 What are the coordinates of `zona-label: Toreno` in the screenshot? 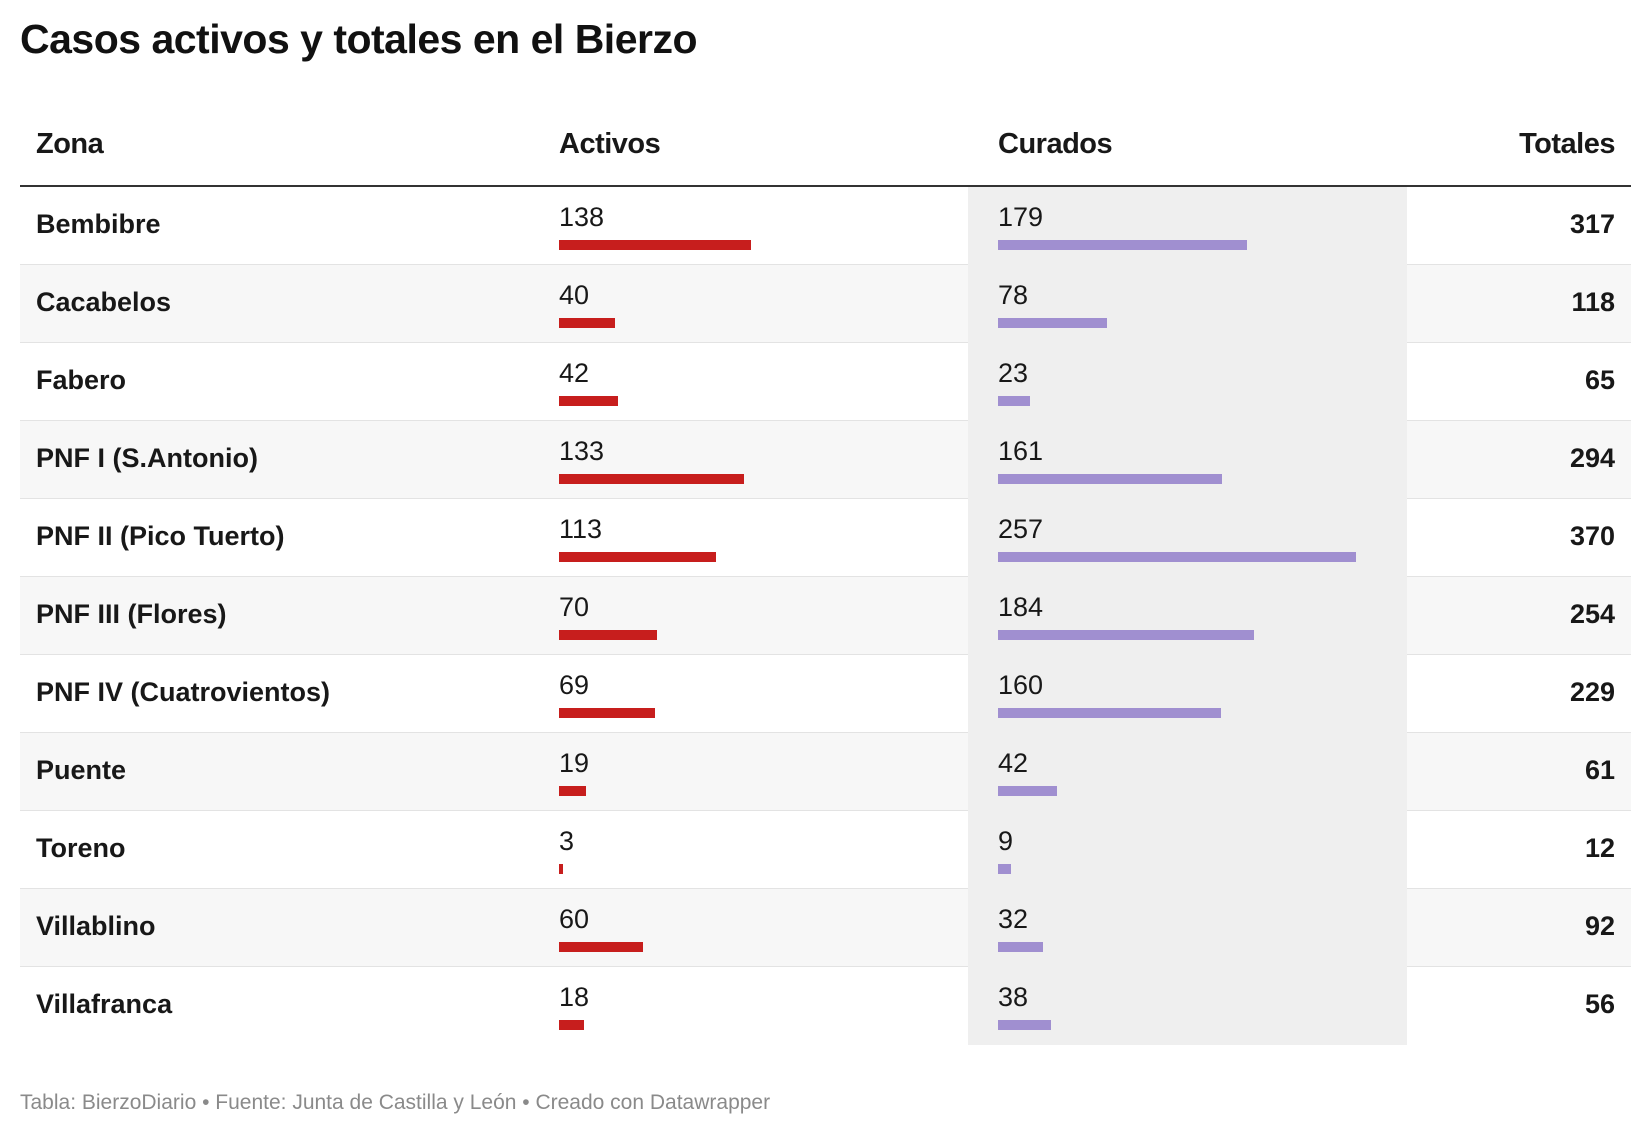 It's located at (81, 848).